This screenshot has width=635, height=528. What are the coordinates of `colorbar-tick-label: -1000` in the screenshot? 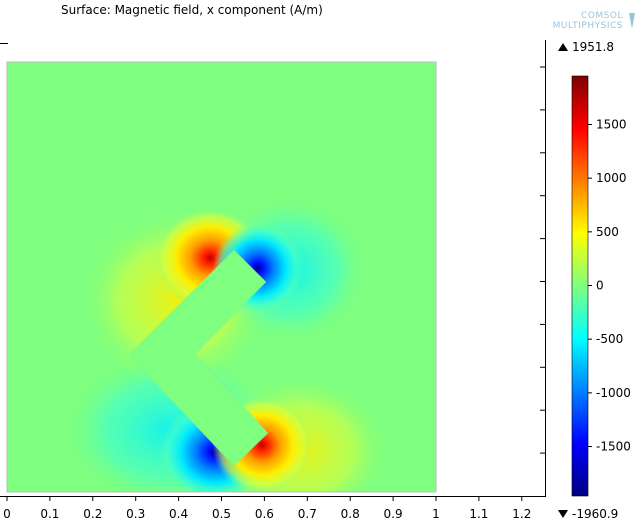 It's located at (613, 393).